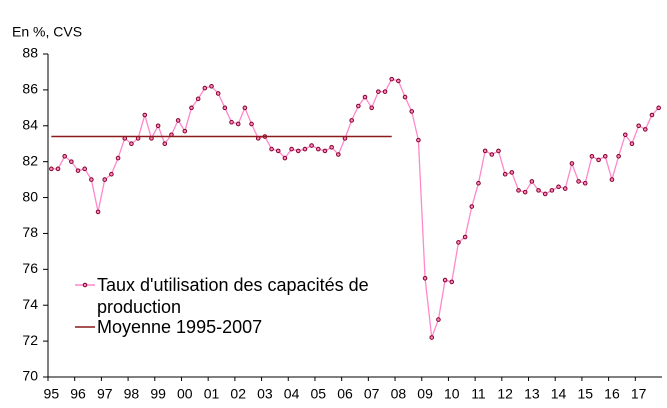 The width and height of the screenshot is (667, 408). I want to click on x-tick-label: 06, so click(345, 394).